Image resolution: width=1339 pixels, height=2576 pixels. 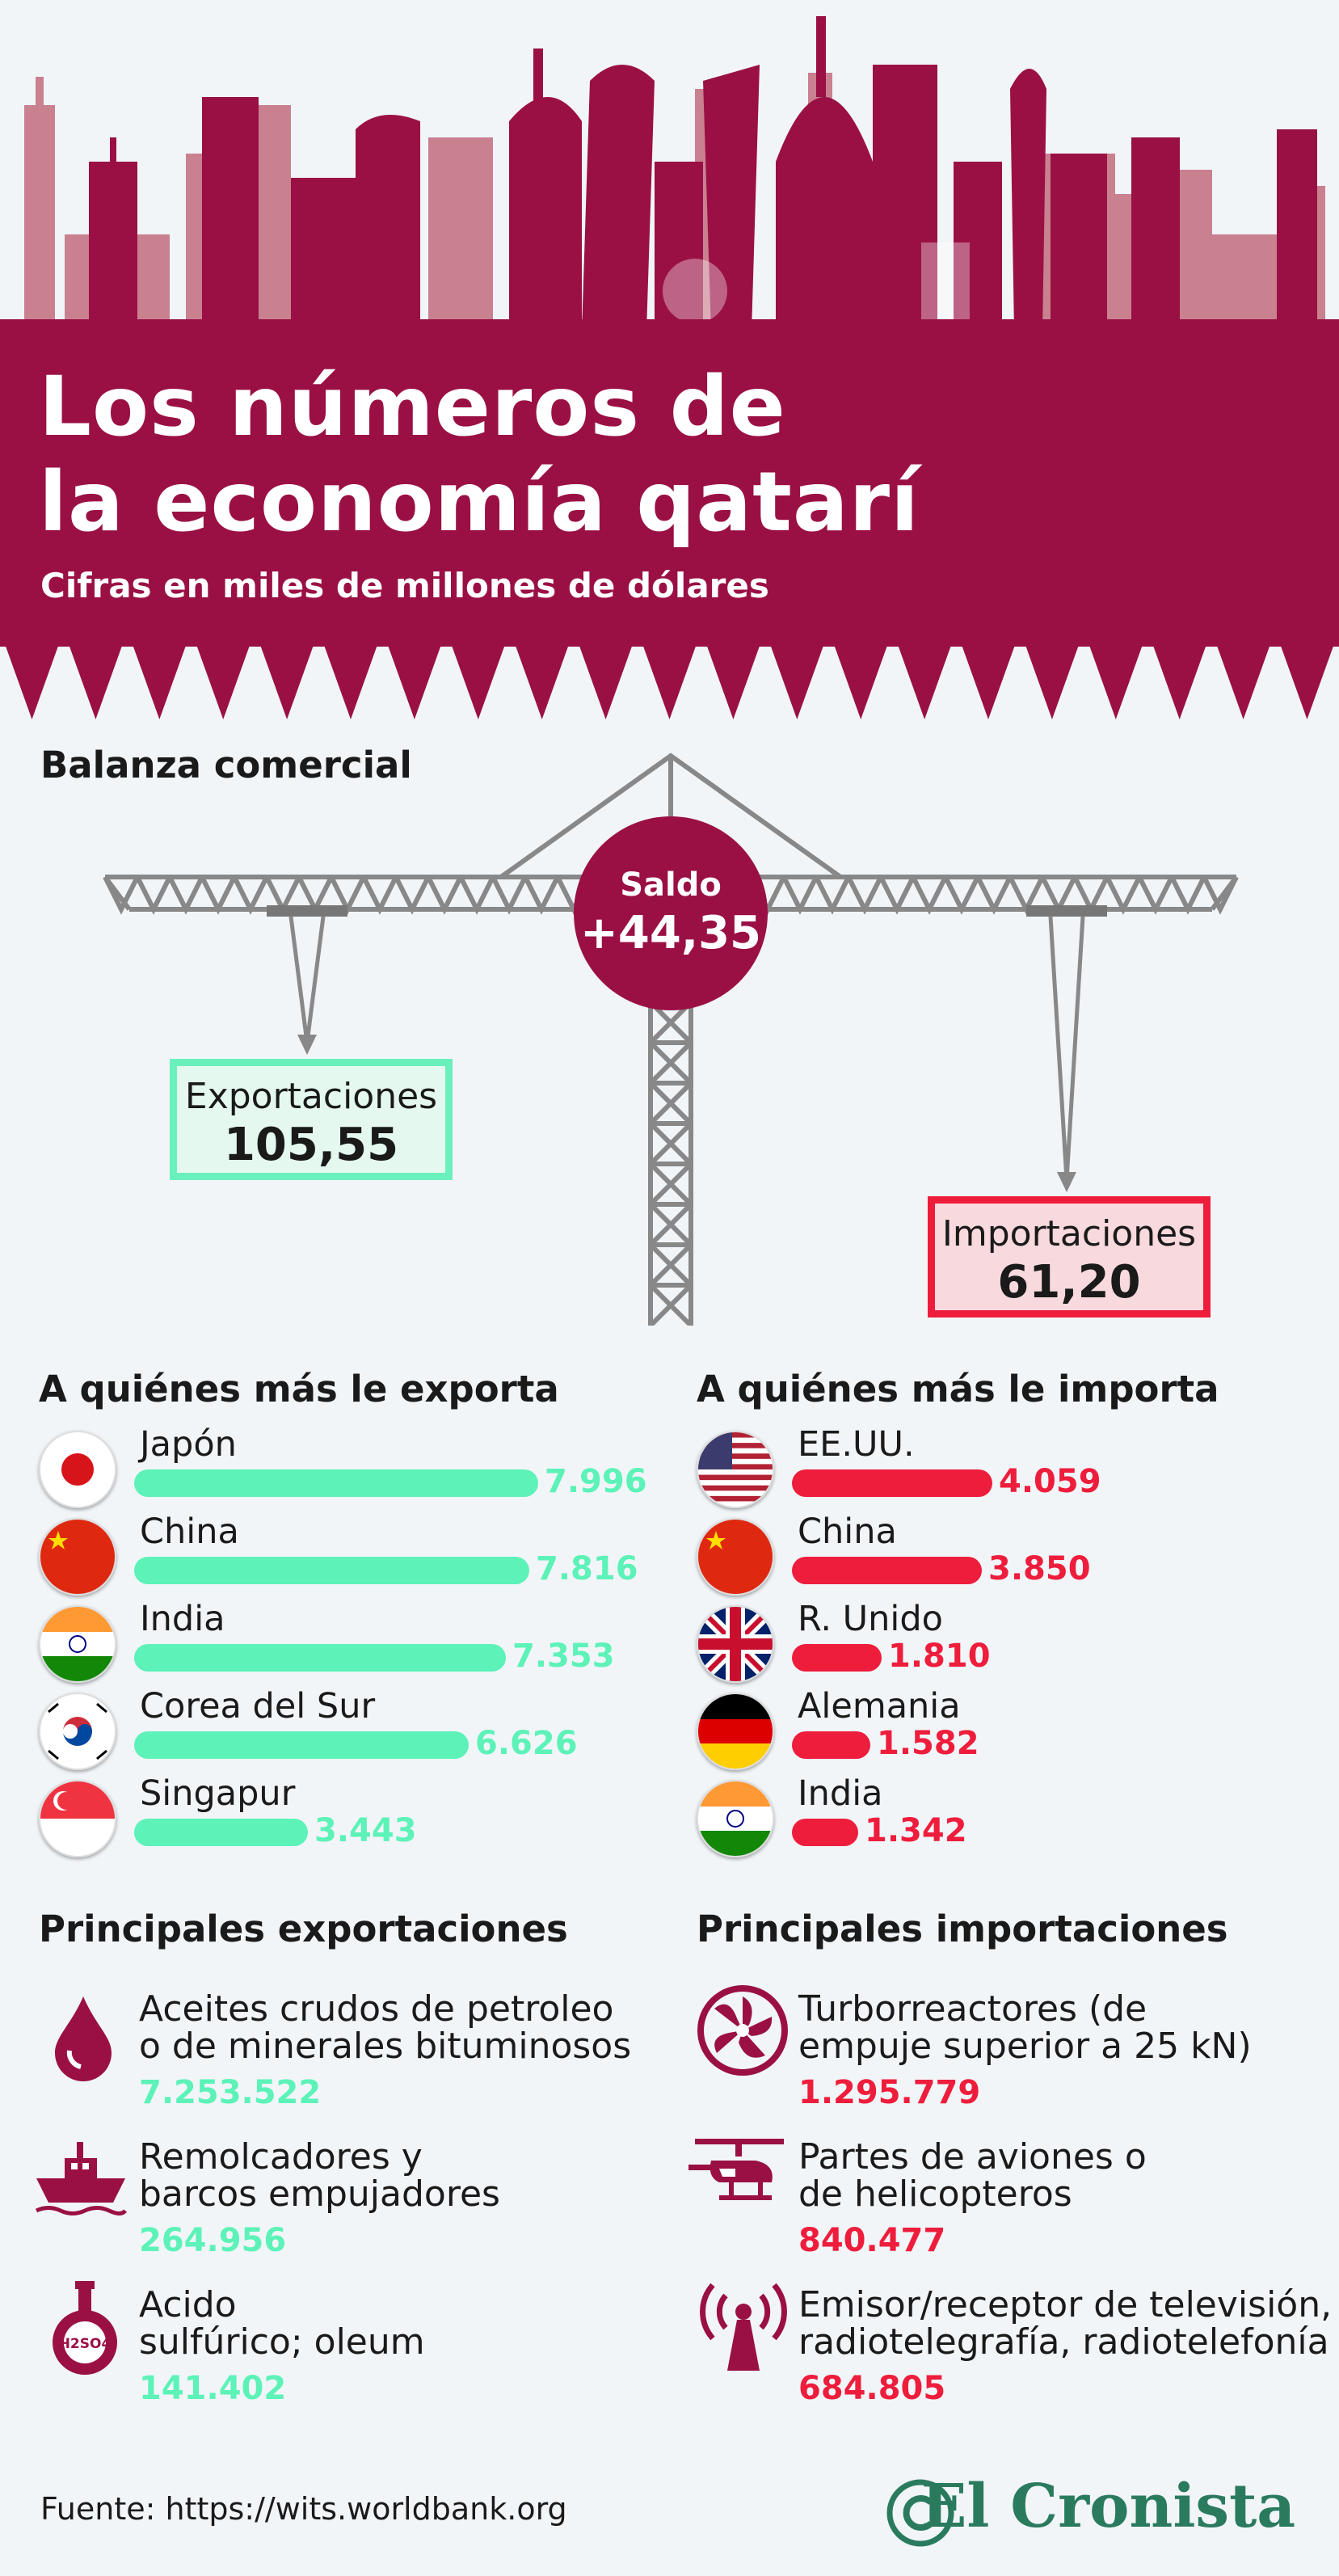 What do you see at coordinates (405, 585) in the screenshot?
I see `page-subtitle: Cifras en miles de millones de dólares` at bounding box center [405, 585].